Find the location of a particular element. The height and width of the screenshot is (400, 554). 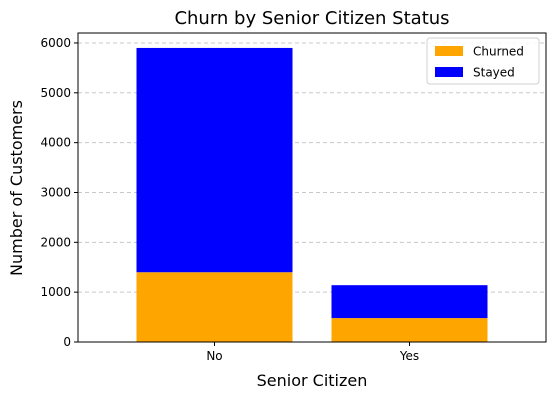

x-axis-label: Senior Citizen is located at coordinates (312, 380).